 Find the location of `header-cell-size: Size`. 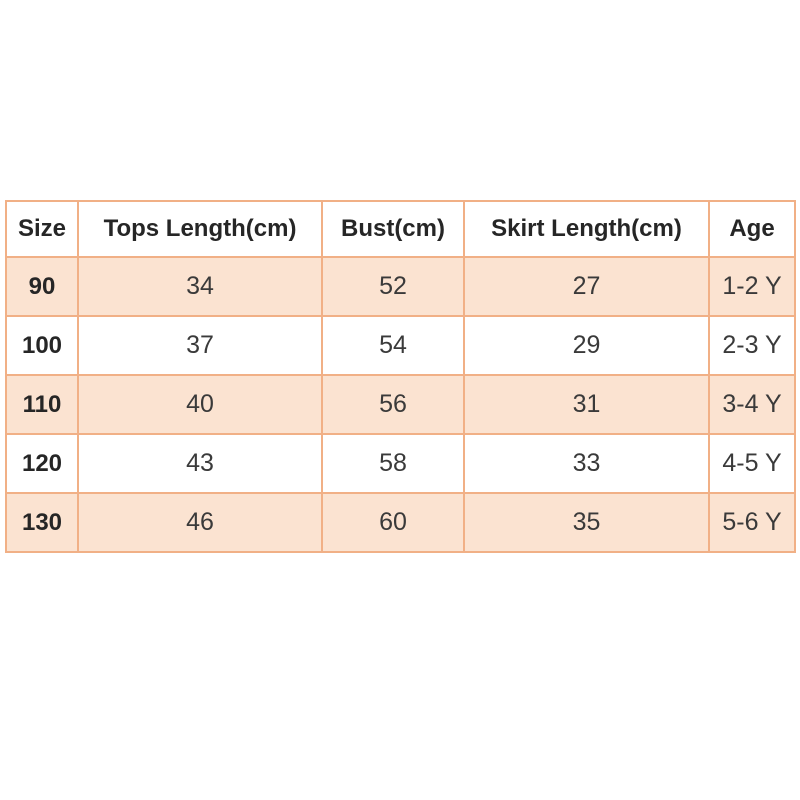

header-cell-size: Size is located at coordinates (42, 229).